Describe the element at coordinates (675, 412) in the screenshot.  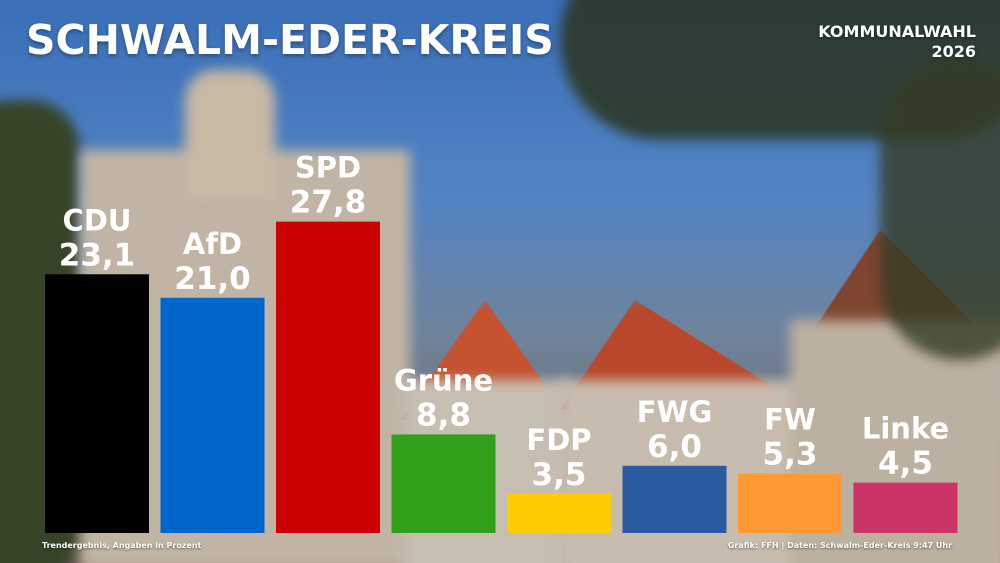
I see `party-label-fwg: FWG` at that location.